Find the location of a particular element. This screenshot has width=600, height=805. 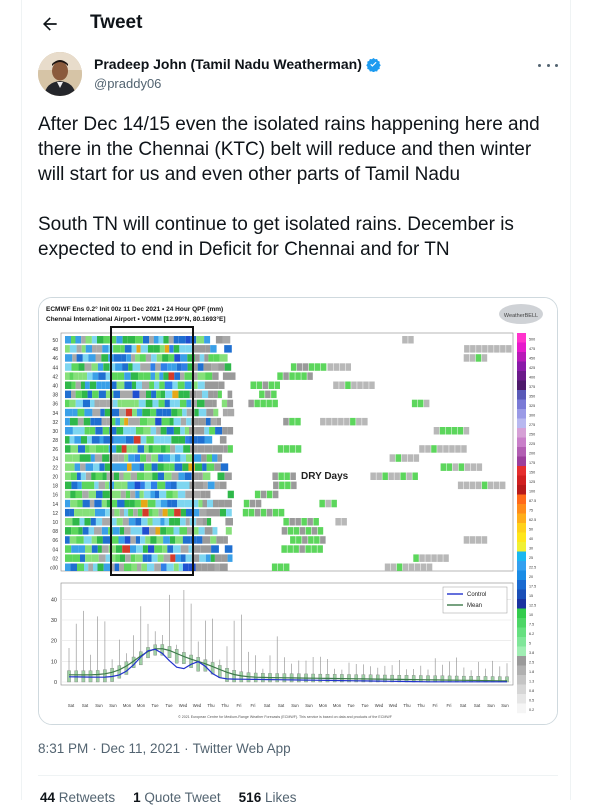

quotes-stat: 1 Quote Tweet is located at coordinates (177, 797).